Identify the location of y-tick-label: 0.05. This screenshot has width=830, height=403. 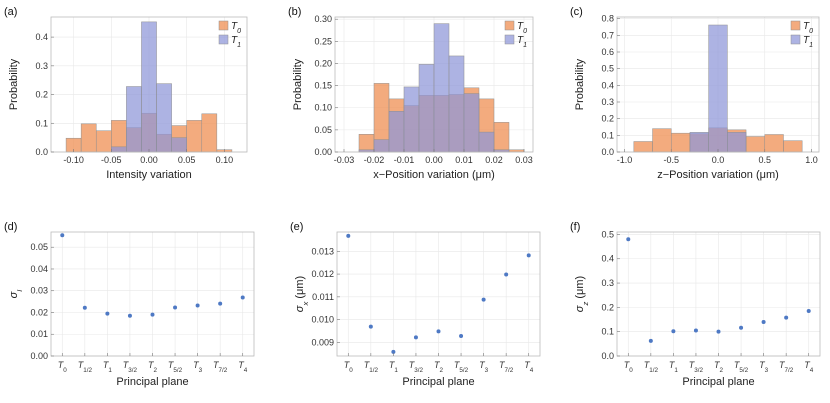
(323, 130).